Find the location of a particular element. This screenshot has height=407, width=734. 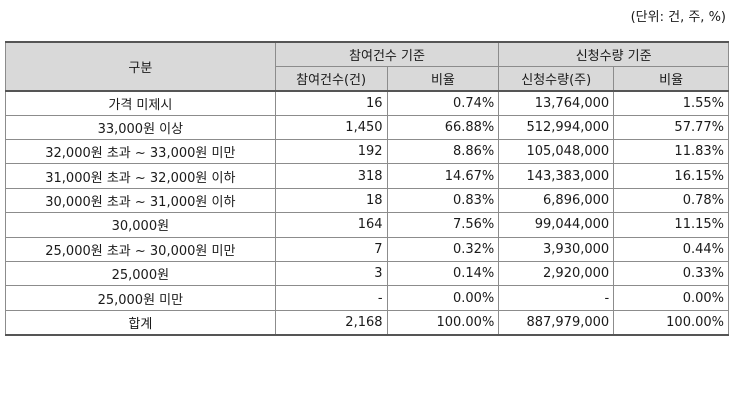

total-count: 2,168 is located at coordinates (331, 322).